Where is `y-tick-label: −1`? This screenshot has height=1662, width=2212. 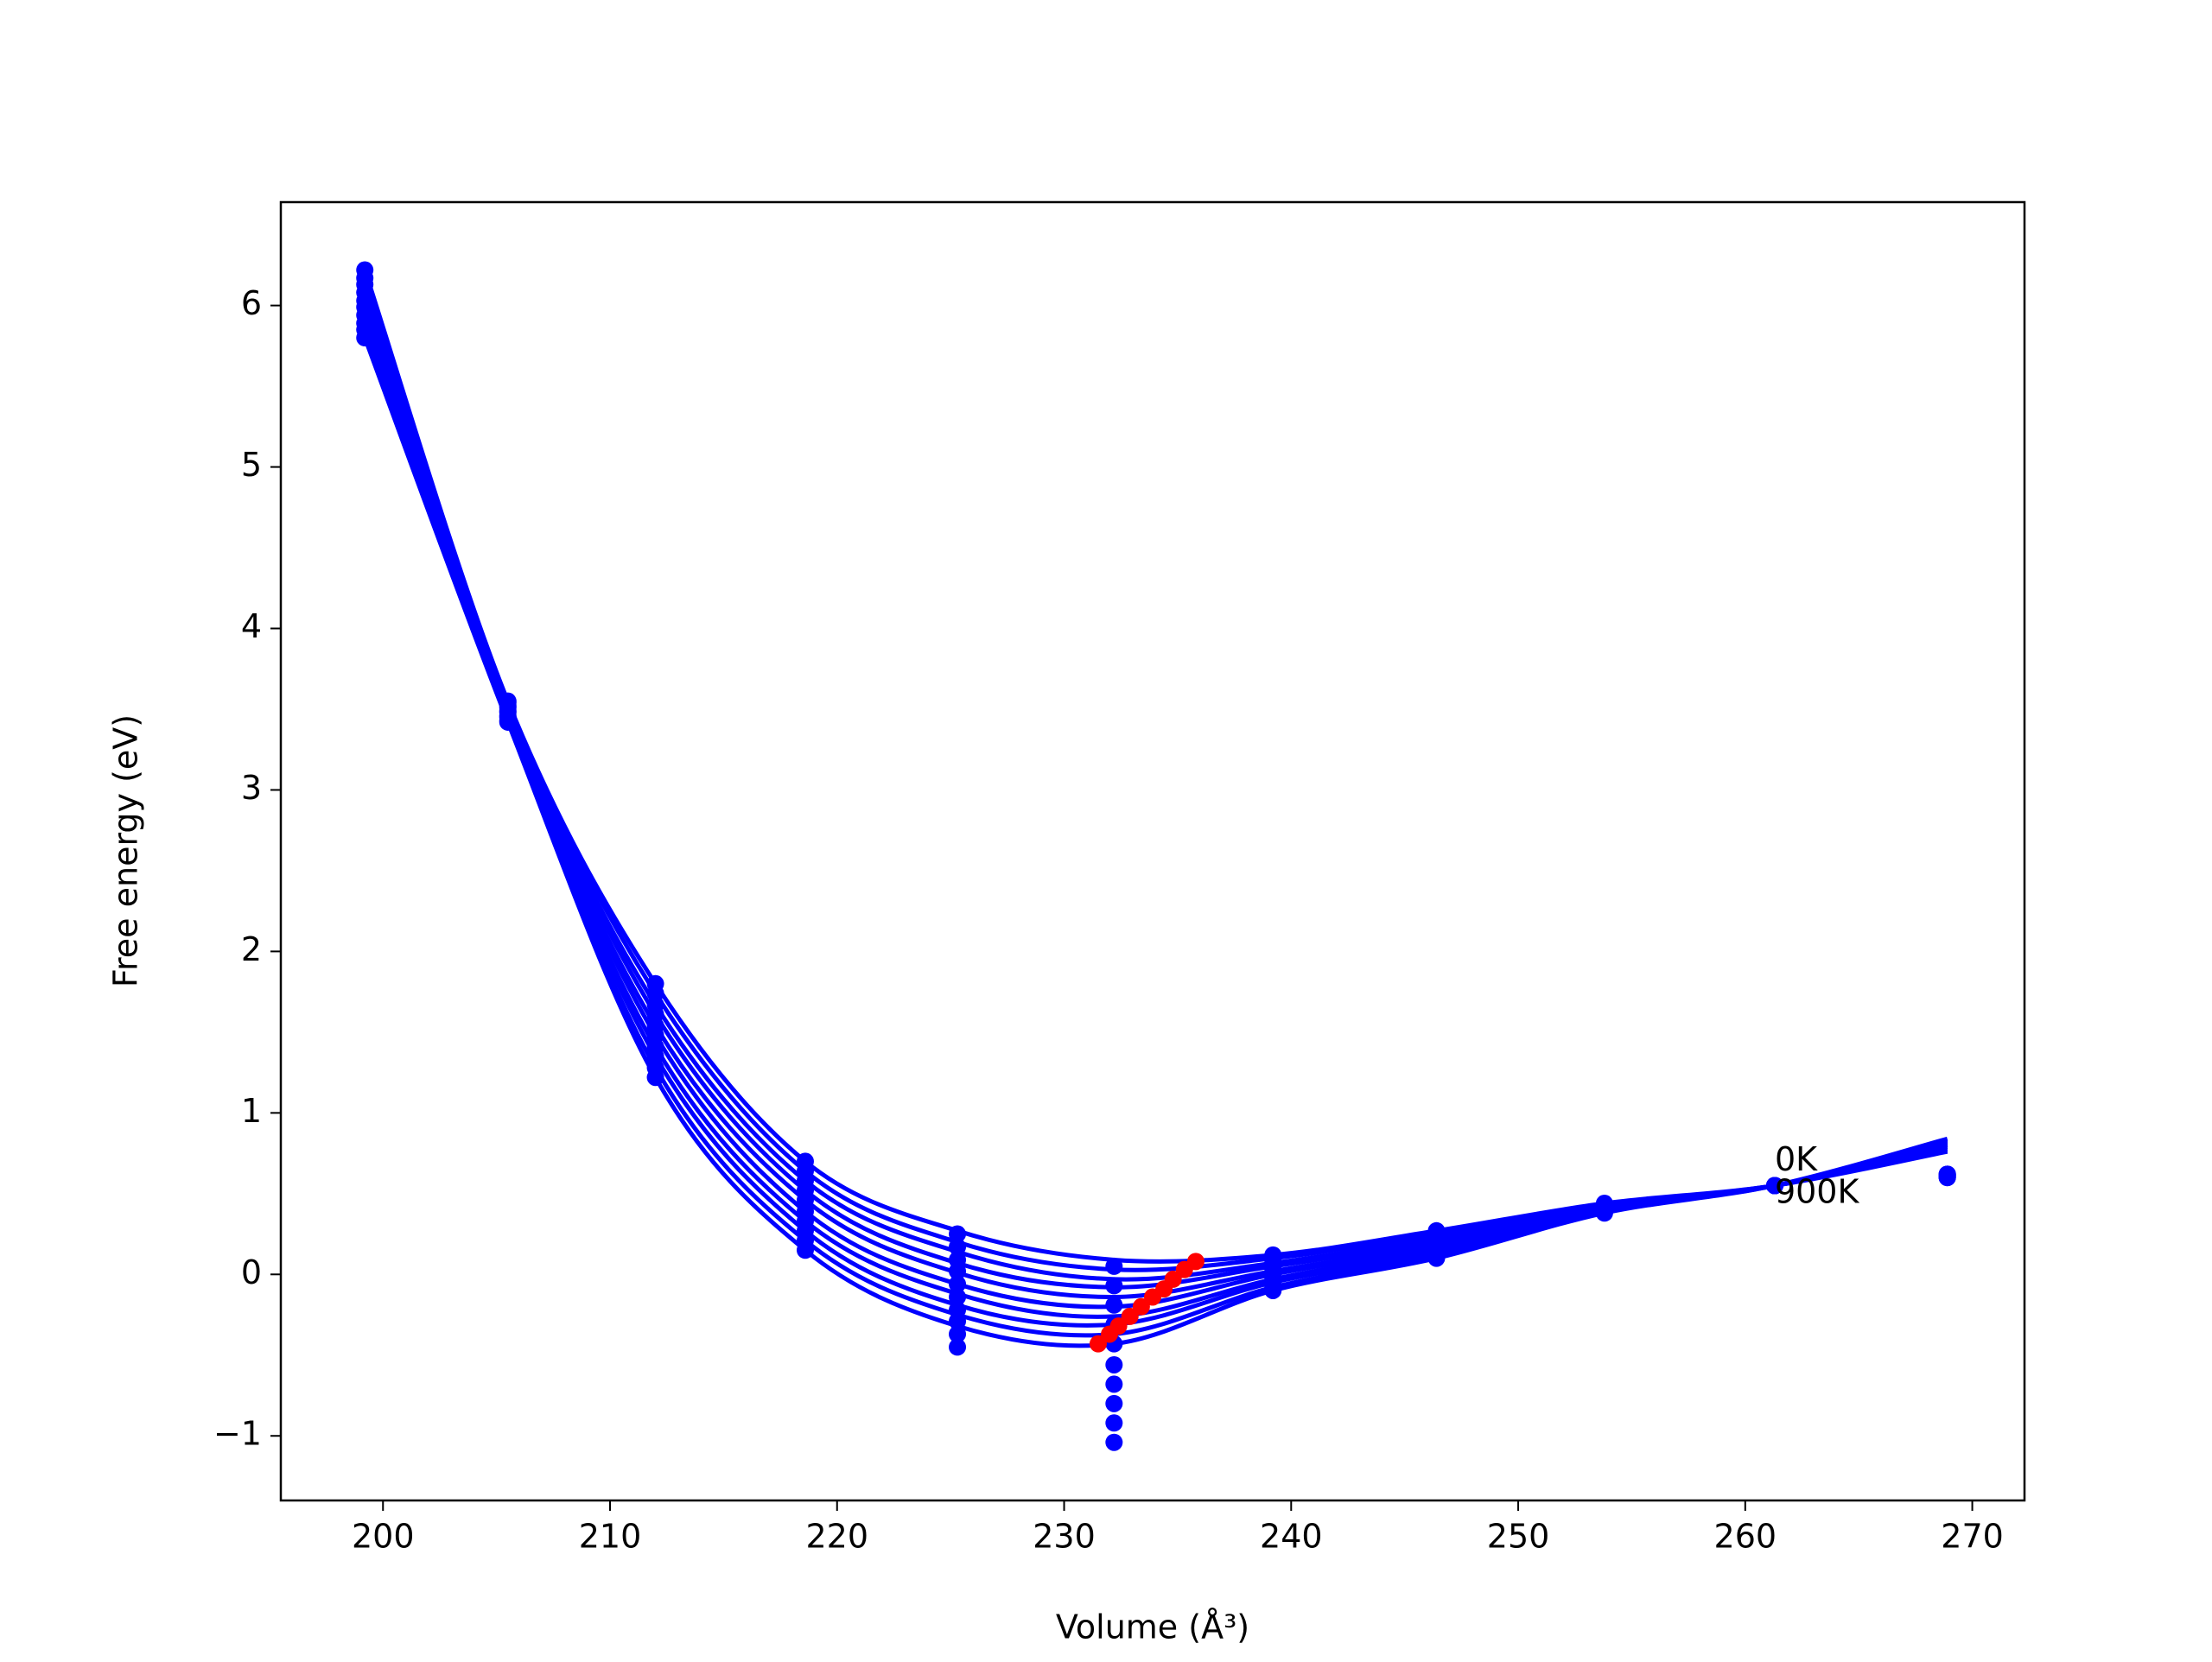
y-tick-label: −1 is located at coordinates (237, 1434).